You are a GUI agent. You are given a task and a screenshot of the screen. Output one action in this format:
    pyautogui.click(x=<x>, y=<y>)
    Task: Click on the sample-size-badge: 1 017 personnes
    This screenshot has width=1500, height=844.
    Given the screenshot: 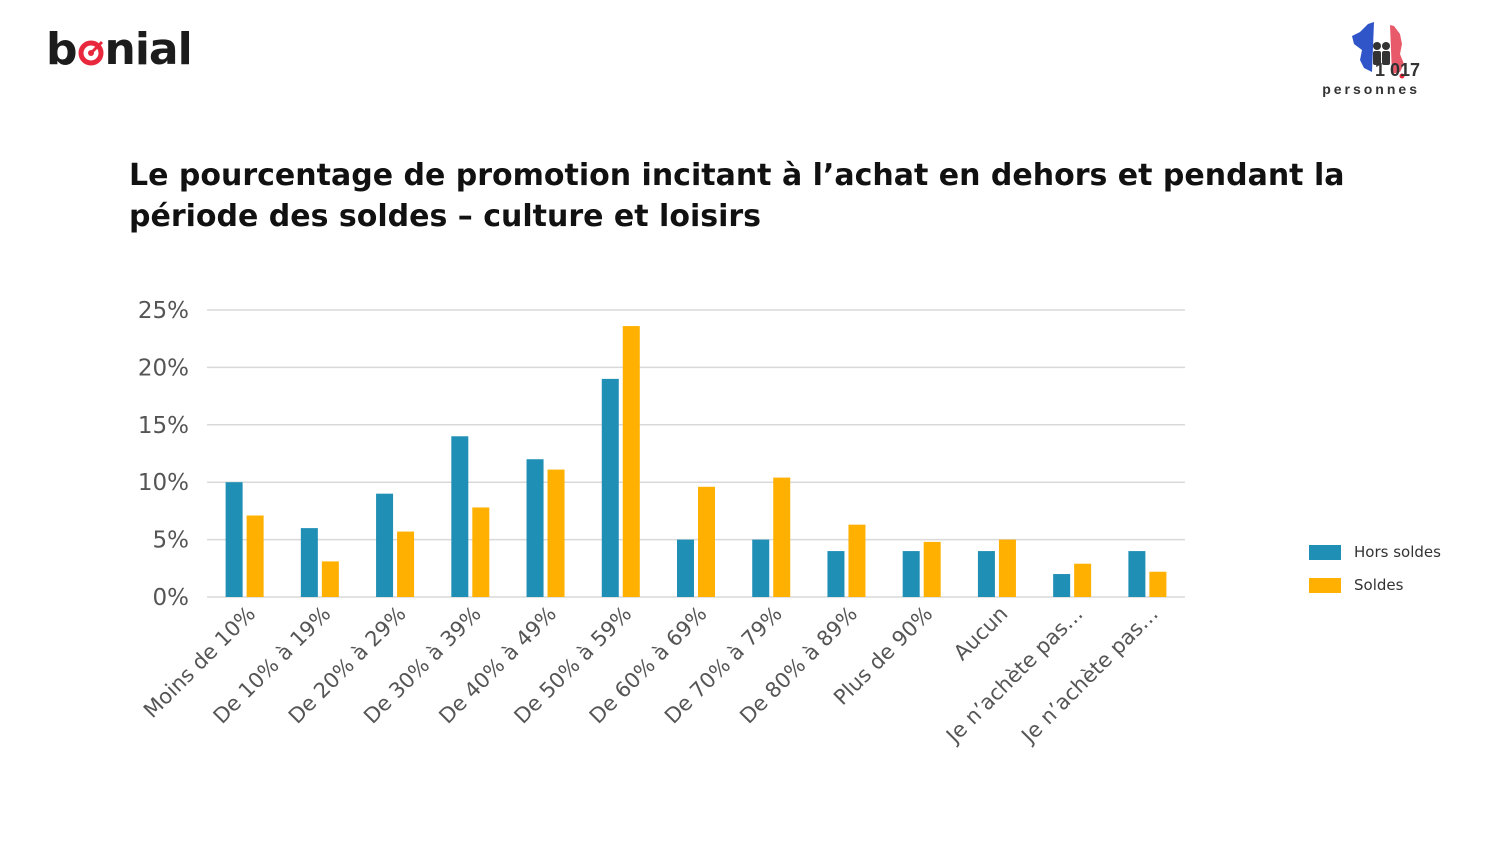 What is the action you would take?
    pyautogui.click(x=1385, y=60)
    